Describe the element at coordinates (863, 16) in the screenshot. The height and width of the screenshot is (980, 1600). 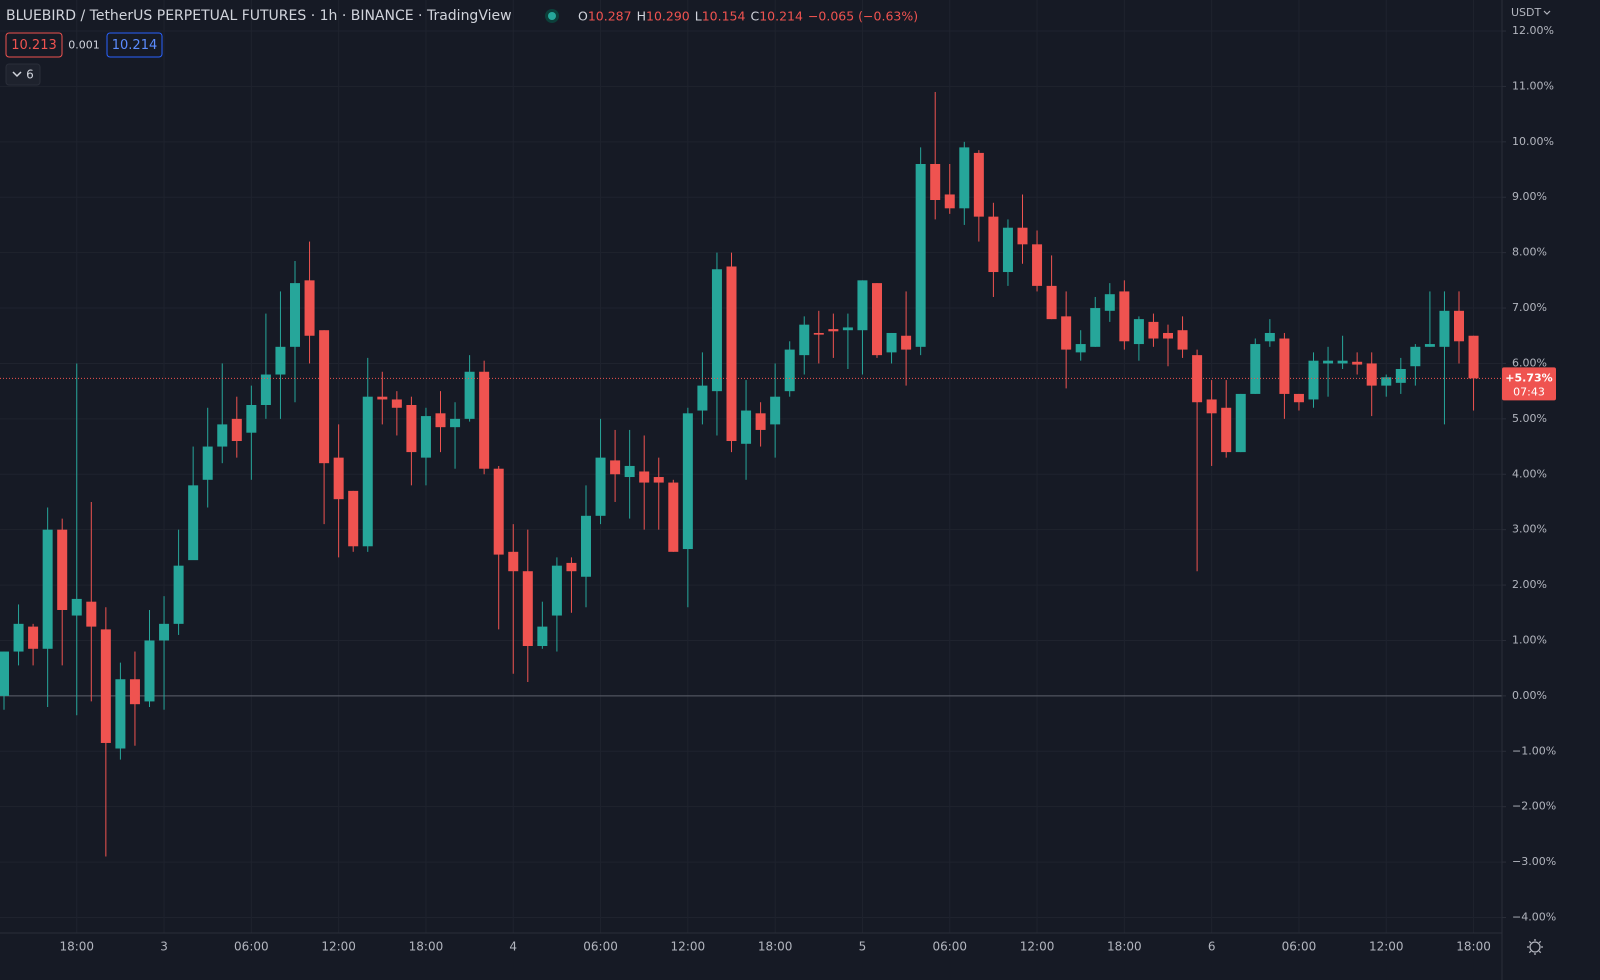
I see `ohlc-change: −0.065 (−0.63%)` at that location.